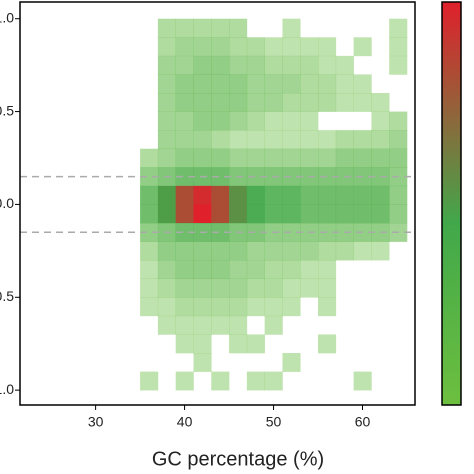  Describe the element at coordinates (7, 296) in the screenshot. I see `y-tick-label: -0.5` at that location.